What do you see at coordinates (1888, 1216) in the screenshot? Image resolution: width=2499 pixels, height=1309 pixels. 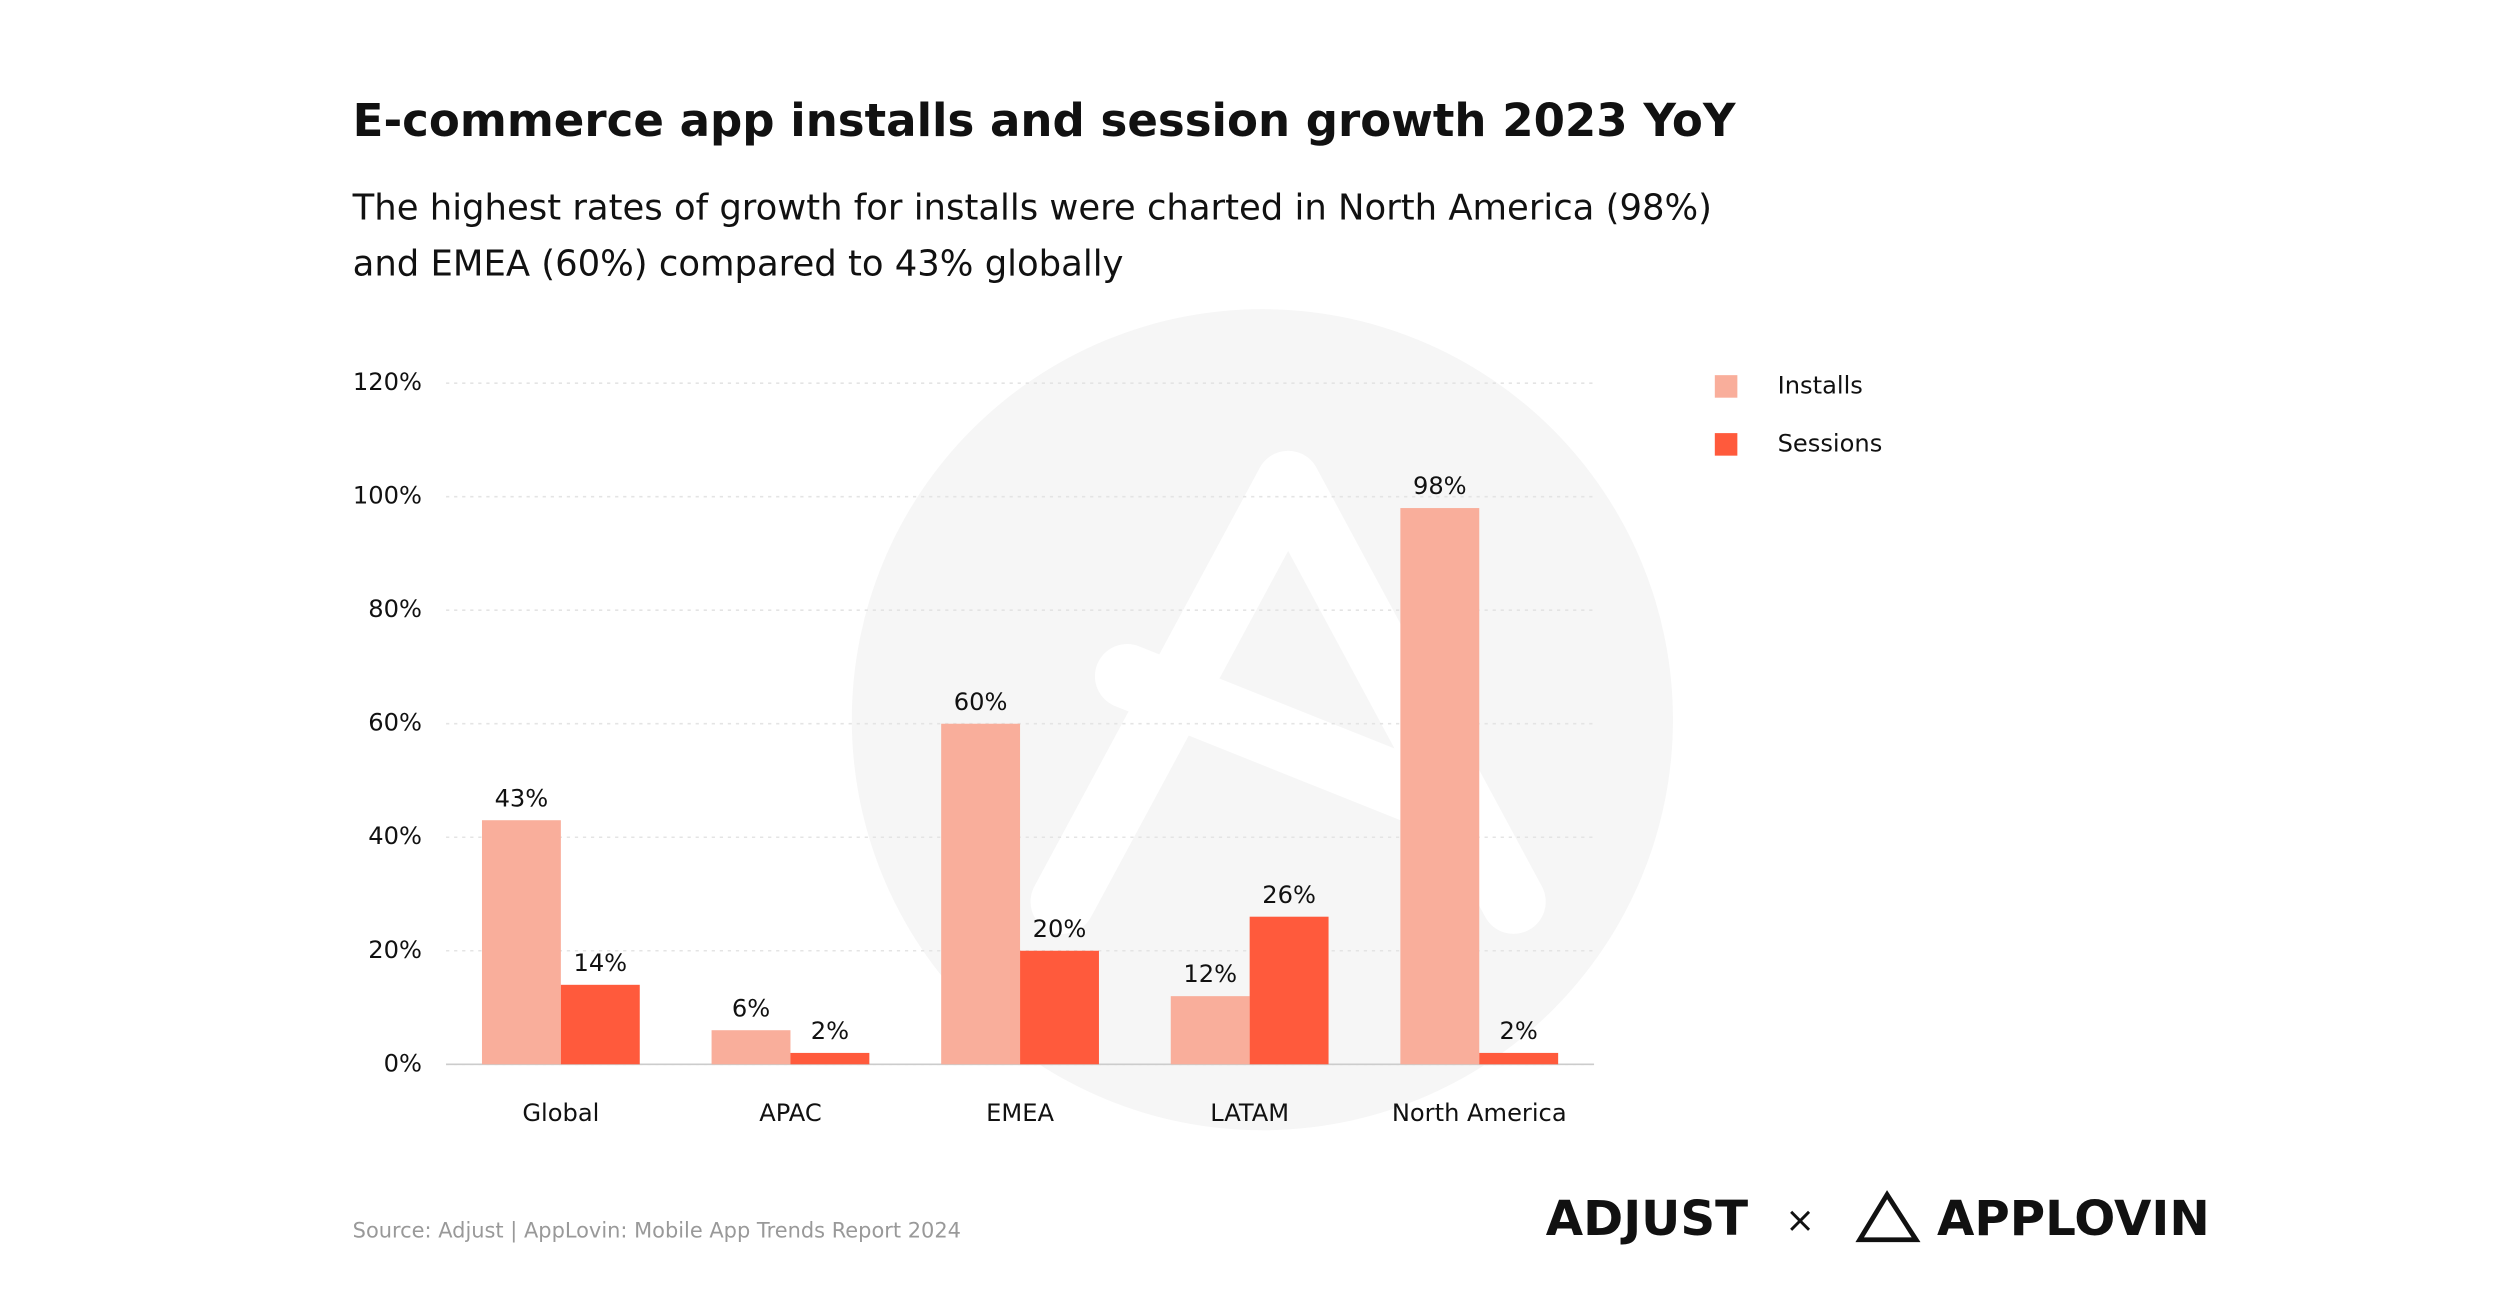 I see `brand-icon` at bounding box center [1888, 1216].